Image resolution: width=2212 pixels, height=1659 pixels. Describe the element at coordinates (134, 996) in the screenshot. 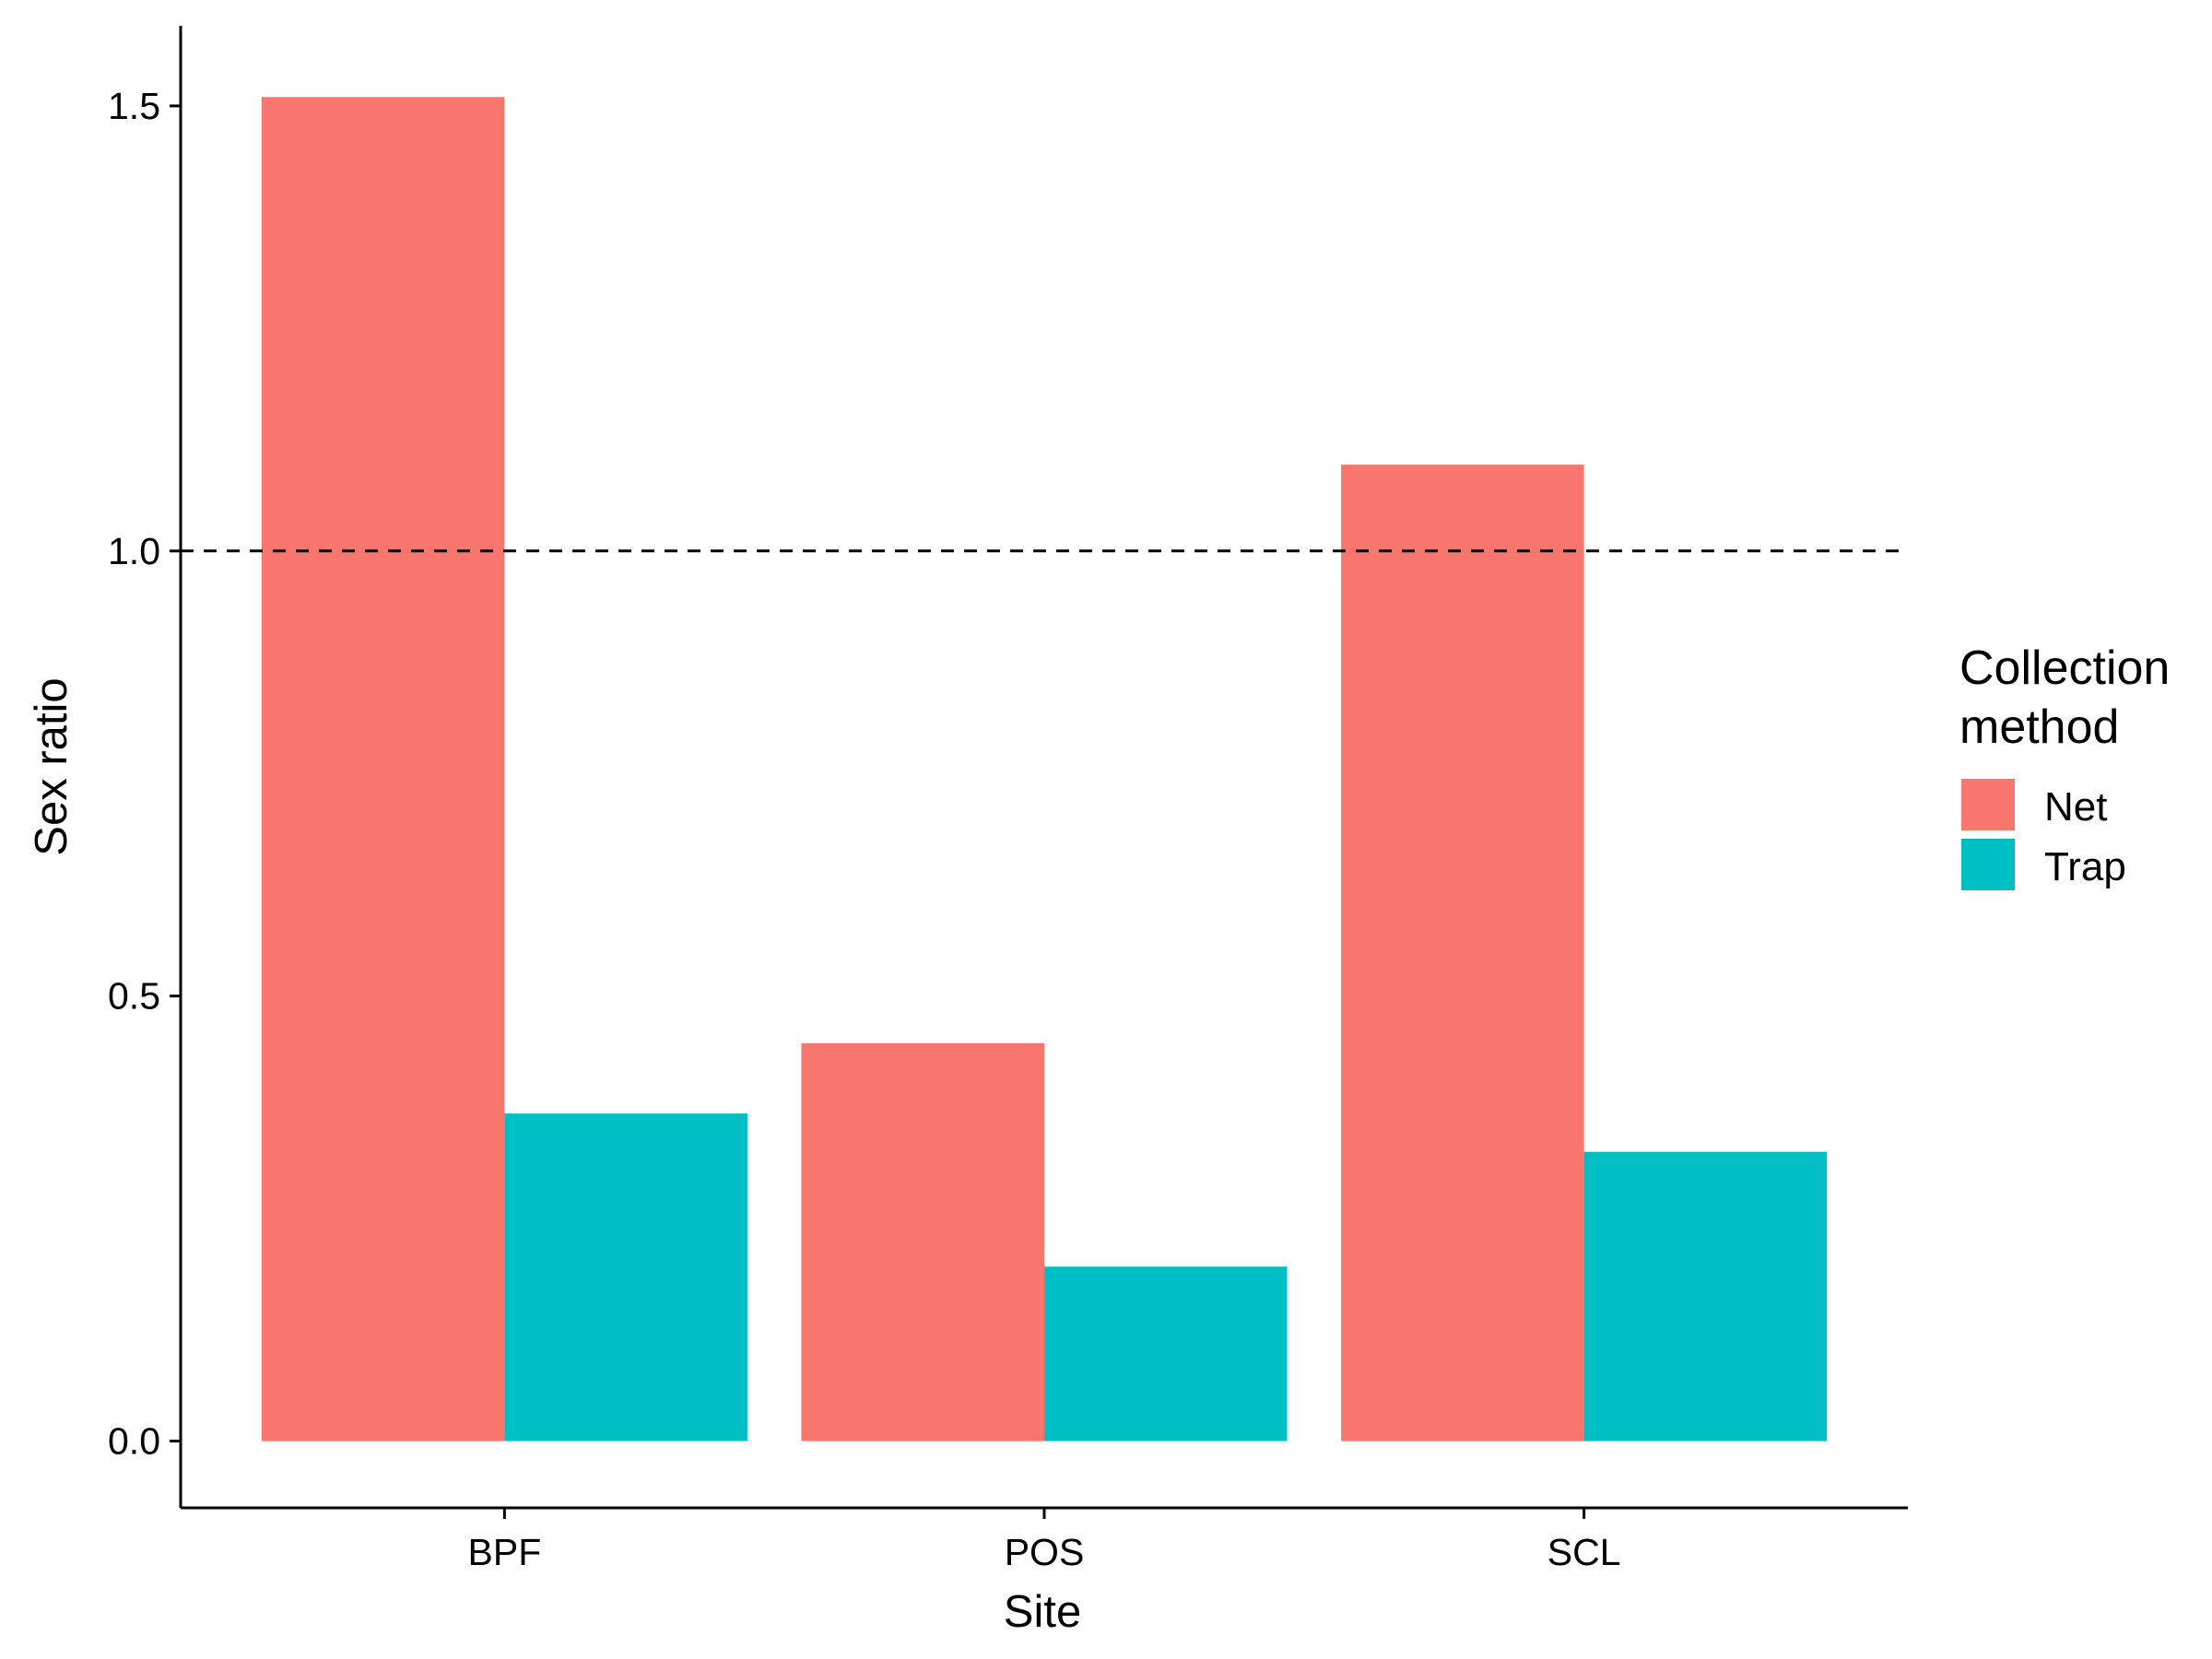

I see `y-tick-label: 0.5` at that location.